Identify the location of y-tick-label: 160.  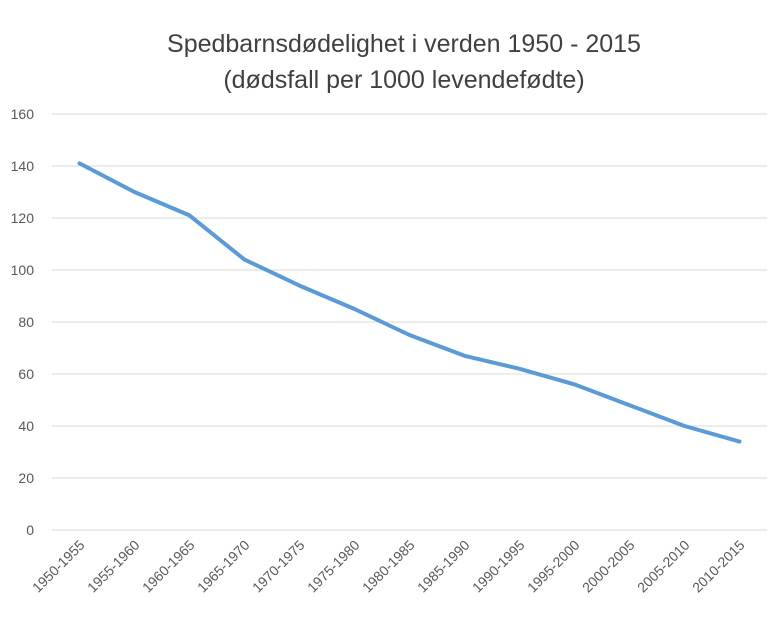
(23, 114).